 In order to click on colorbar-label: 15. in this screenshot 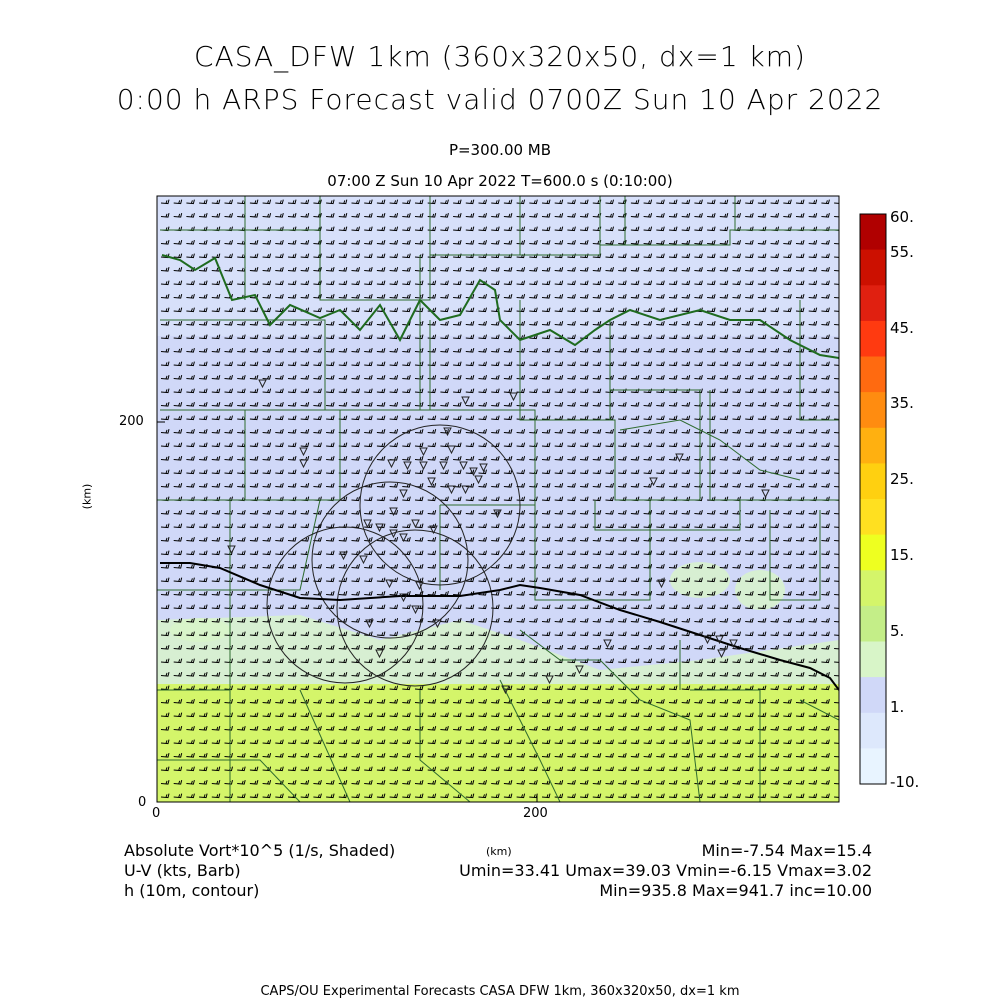, I will do `click(902, 555)`.